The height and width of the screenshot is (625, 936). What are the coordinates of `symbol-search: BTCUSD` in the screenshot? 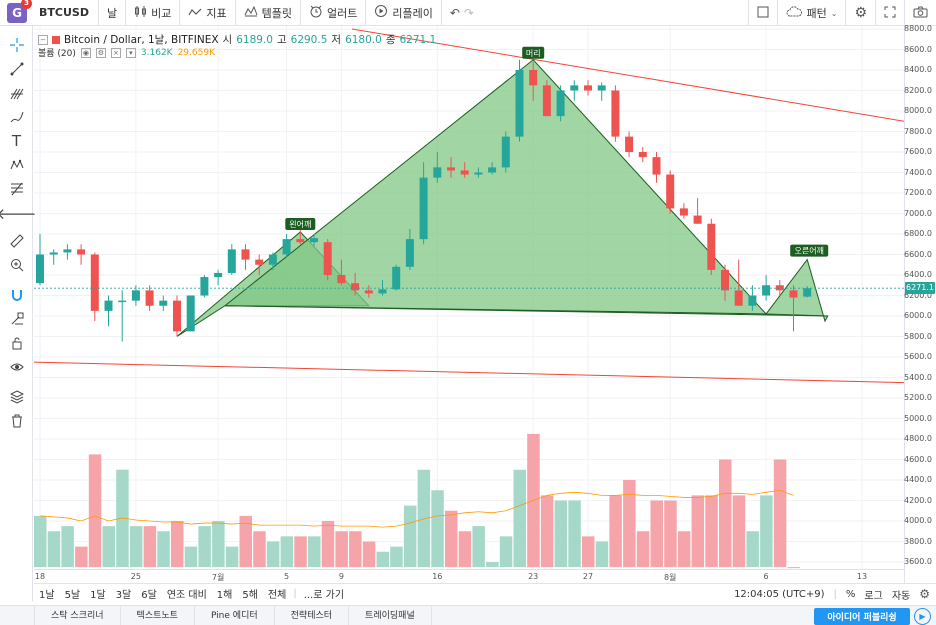 It's located at (66, 13).